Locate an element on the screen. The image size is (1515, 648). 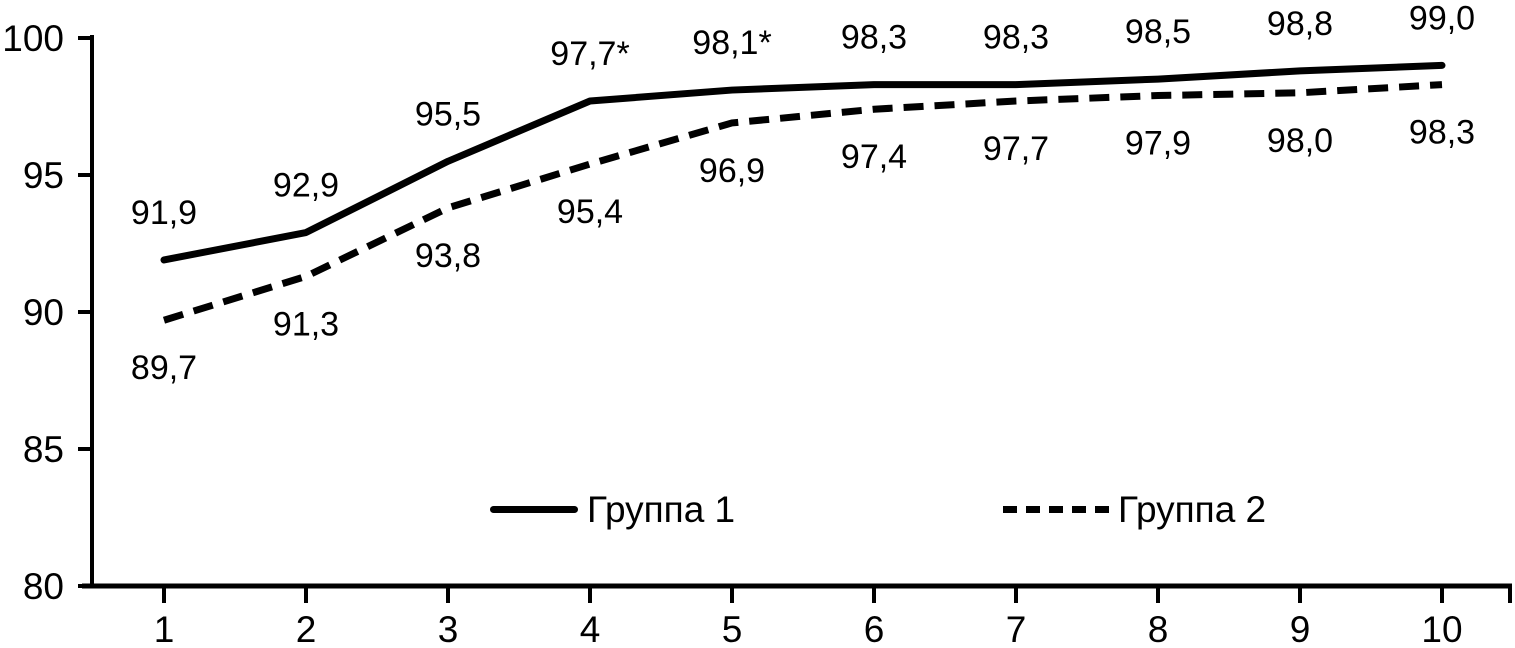
y-tick-label: 80 is located at coordinates (43, 586).